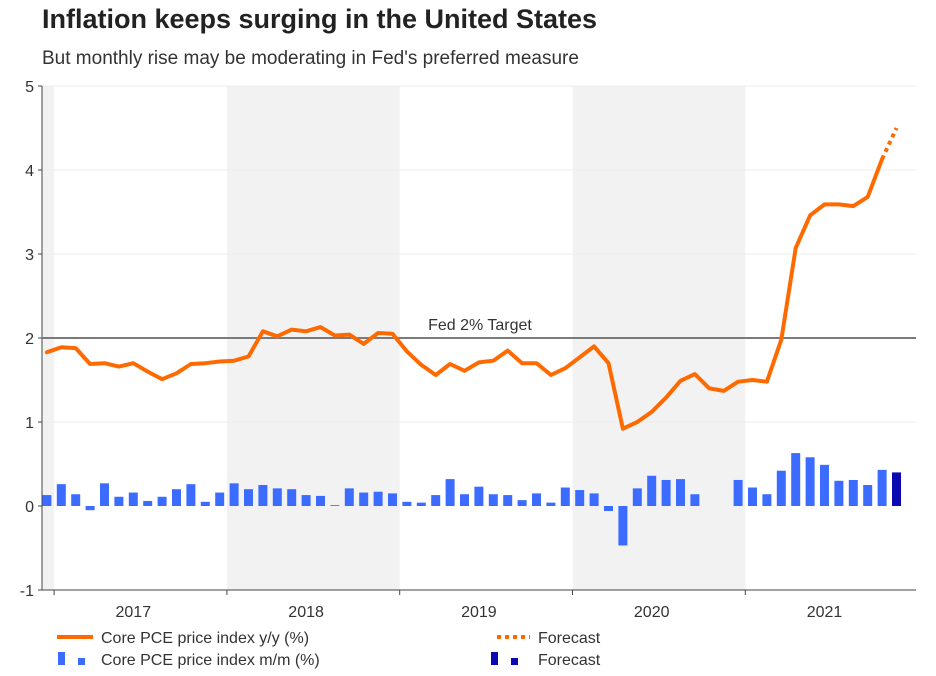  Describe the element at coordinates (479, 612) in the screenshot. I see `x-tick-label: 2019` at that location.